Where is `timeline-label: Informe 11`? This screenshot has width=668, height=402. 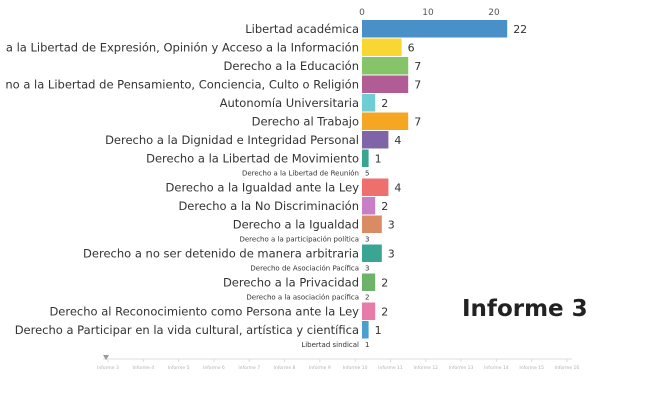
timeline-label: Informe 11 is located at coordinates (390, 368).